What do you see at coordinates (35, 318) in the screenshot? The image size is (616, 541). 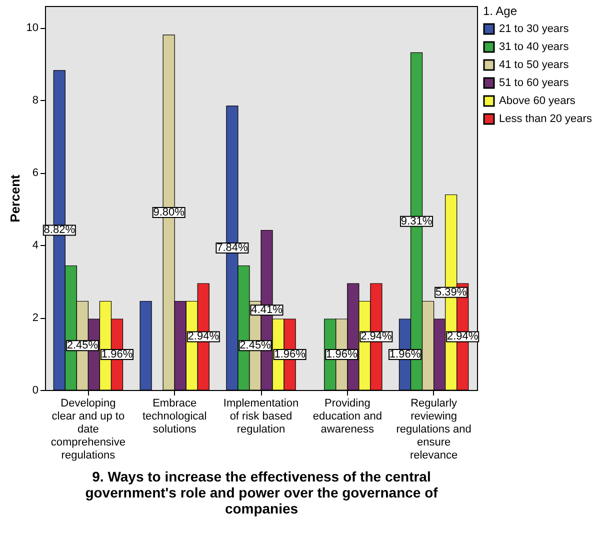 I see `y-tick-label: 2` at bounding box center [35, 318].